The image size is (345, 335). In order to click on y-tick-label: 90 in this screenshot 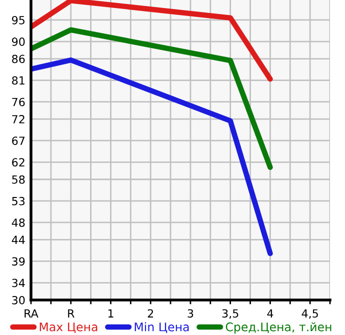, I will do `click(18, 42)`.